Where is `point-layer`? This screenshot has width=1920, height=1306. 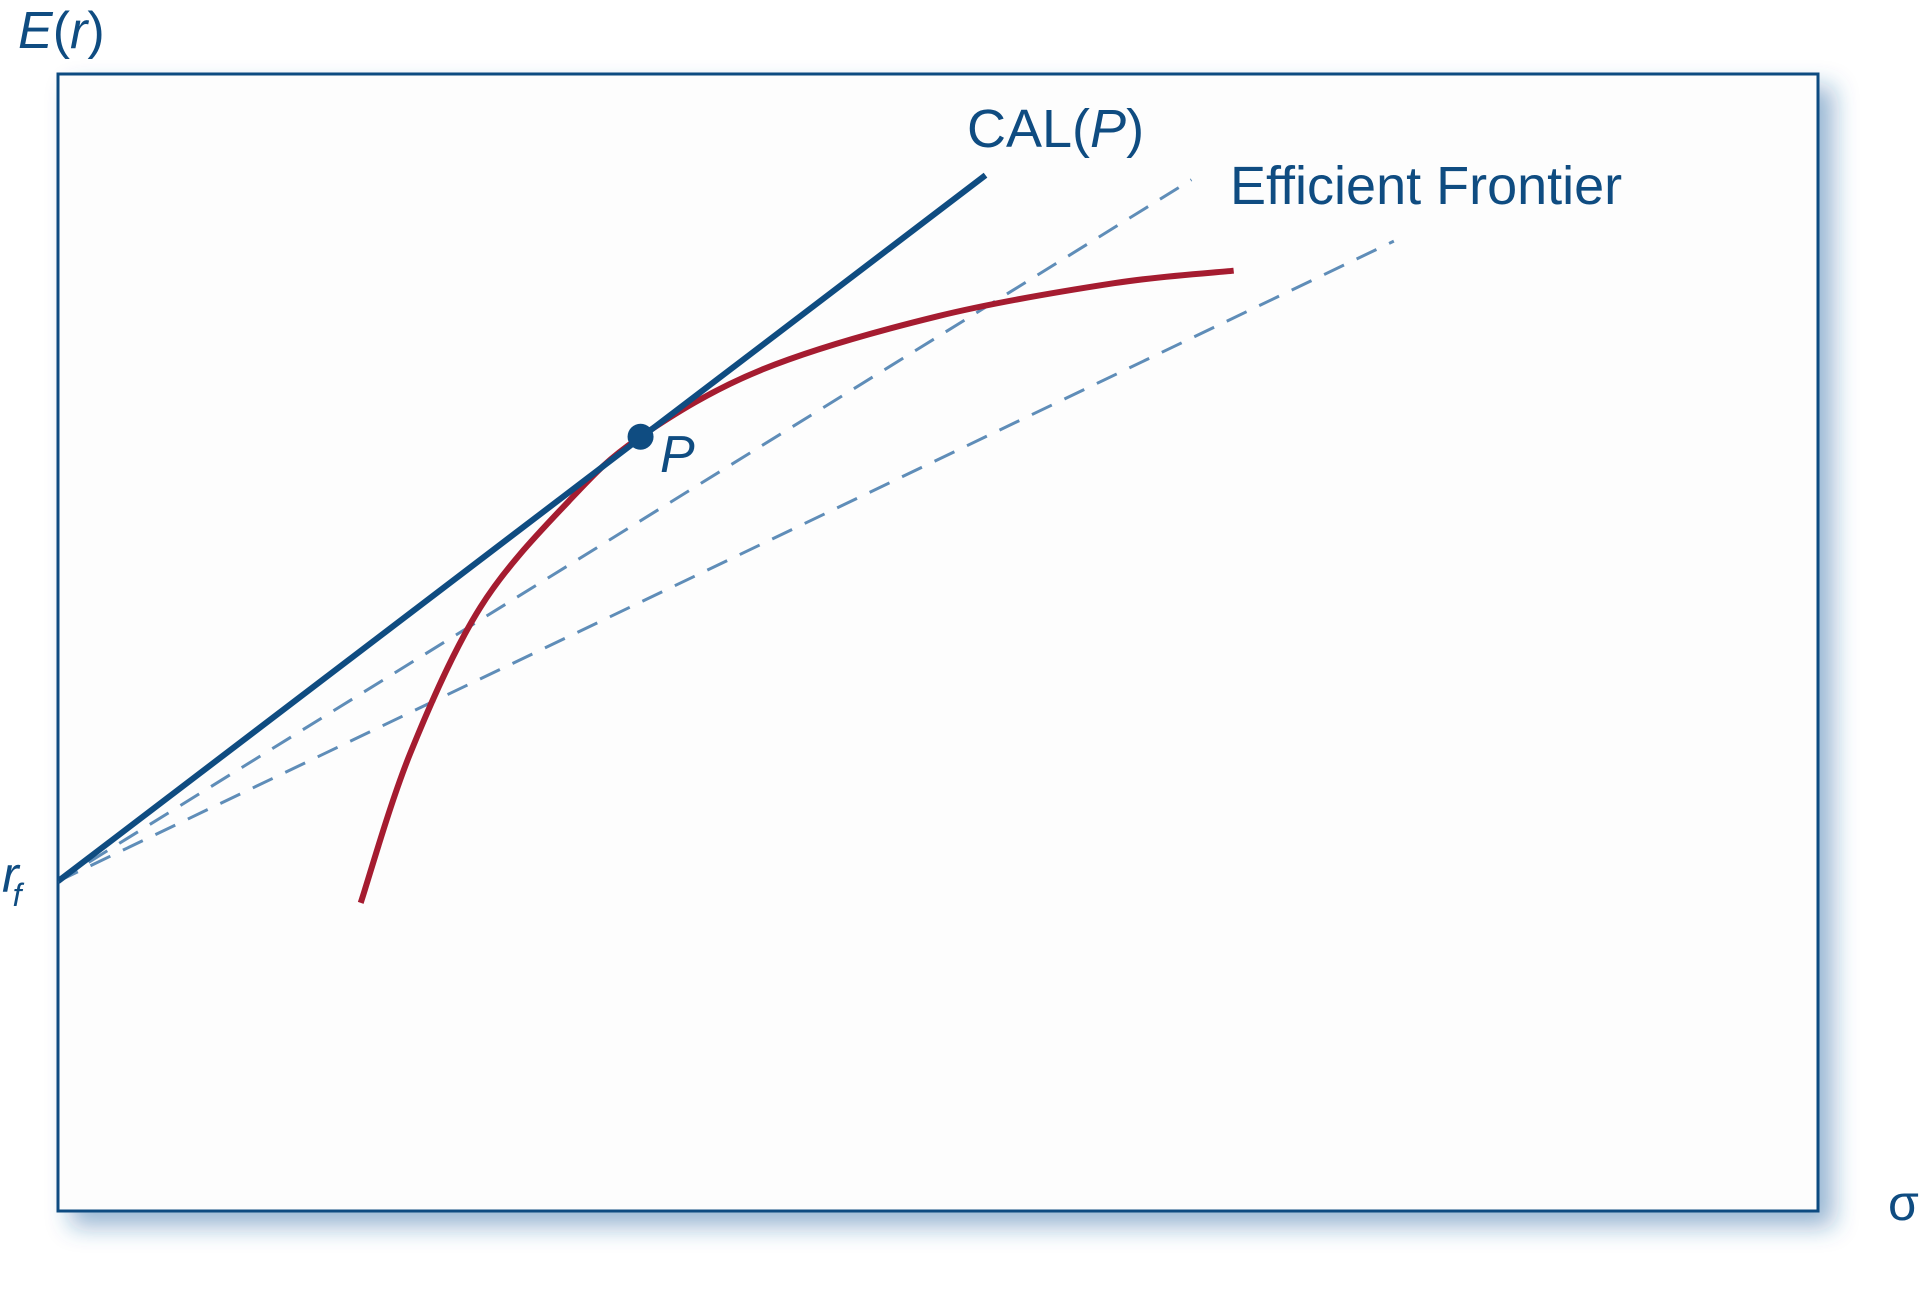
point-layer is located at coordinates (640, 436).